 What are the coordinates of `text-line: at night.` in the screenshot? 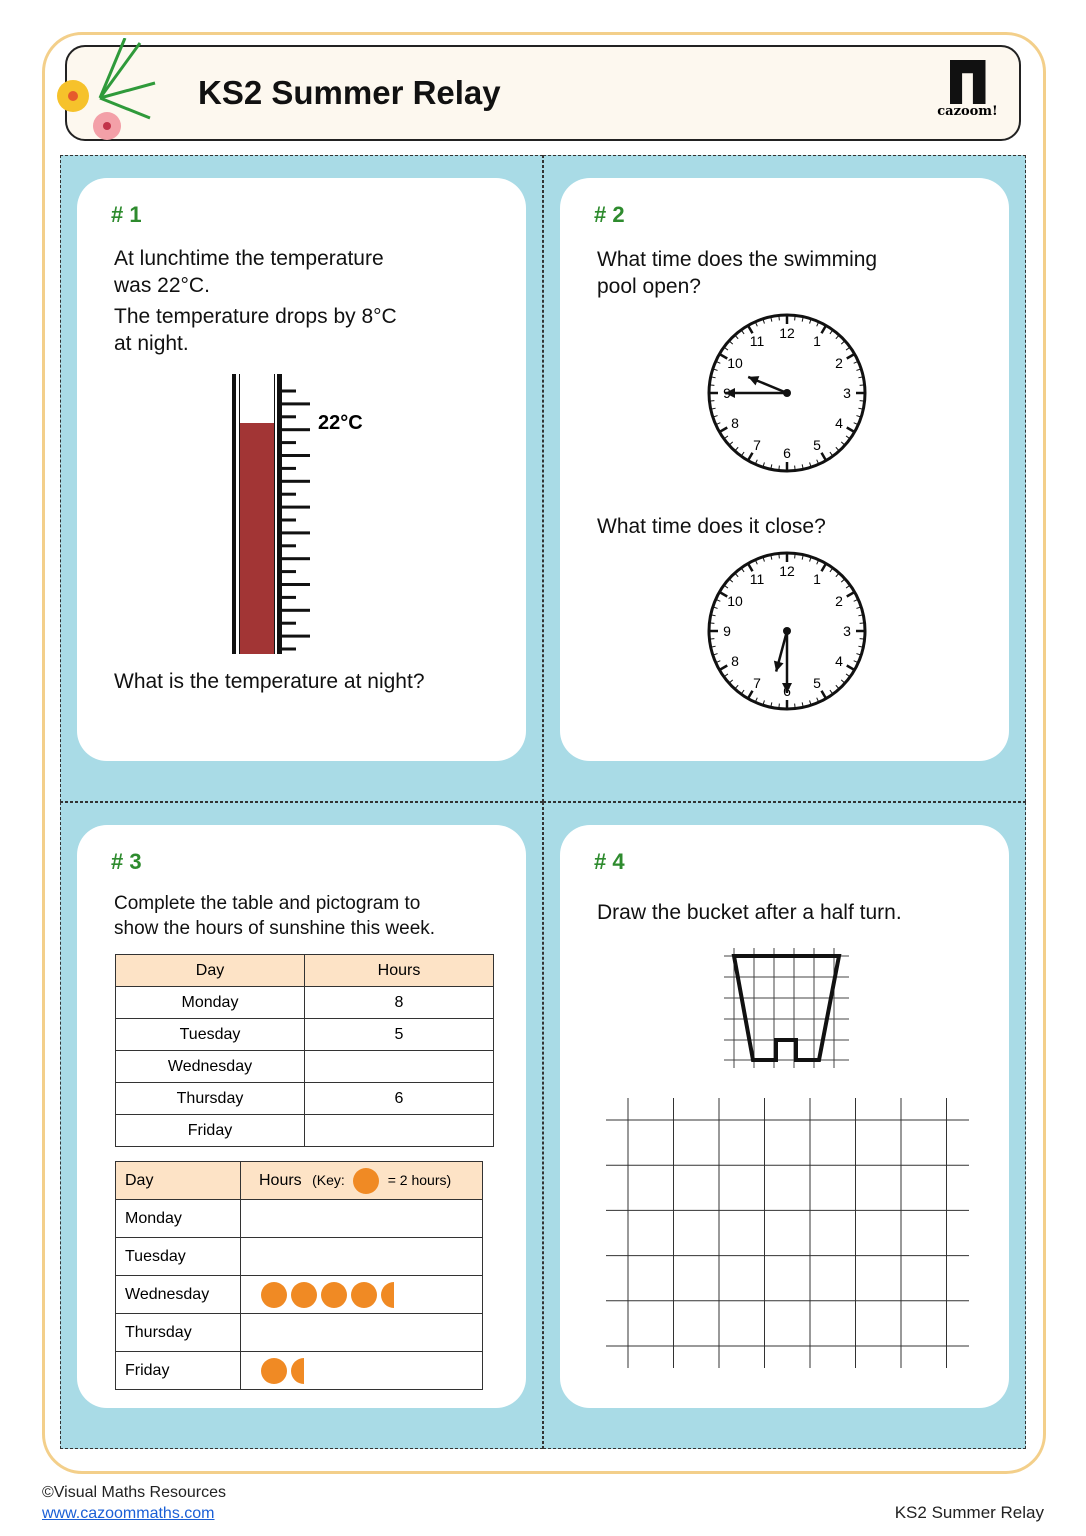 It's located at (151, 343).